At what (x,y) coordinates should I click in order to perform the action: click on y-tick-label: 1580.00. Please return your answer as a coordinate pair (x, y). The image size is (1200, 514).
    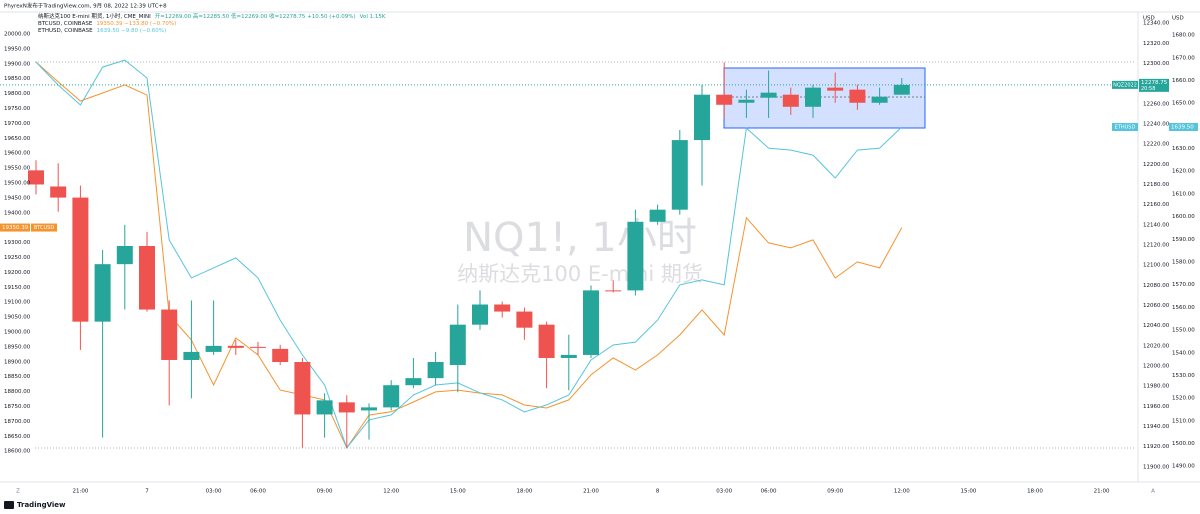
    Looking at the image, I should click on (1183, 262).